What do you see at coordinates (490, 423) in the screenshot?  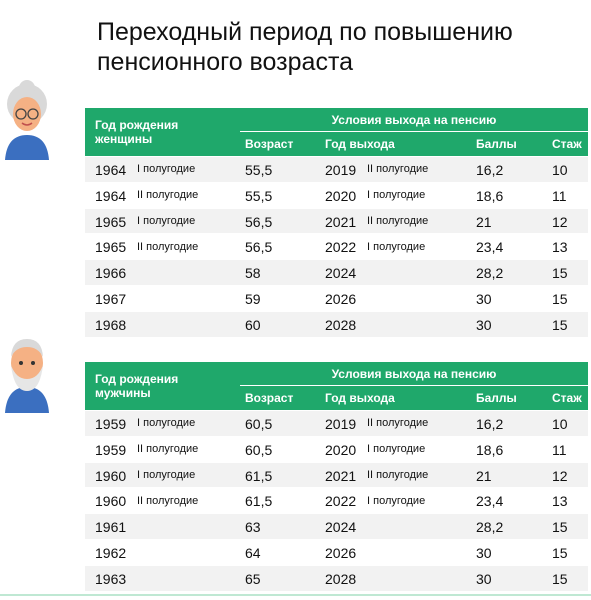 I see `cell-points: 16,2` at bounding box center [490, 423].